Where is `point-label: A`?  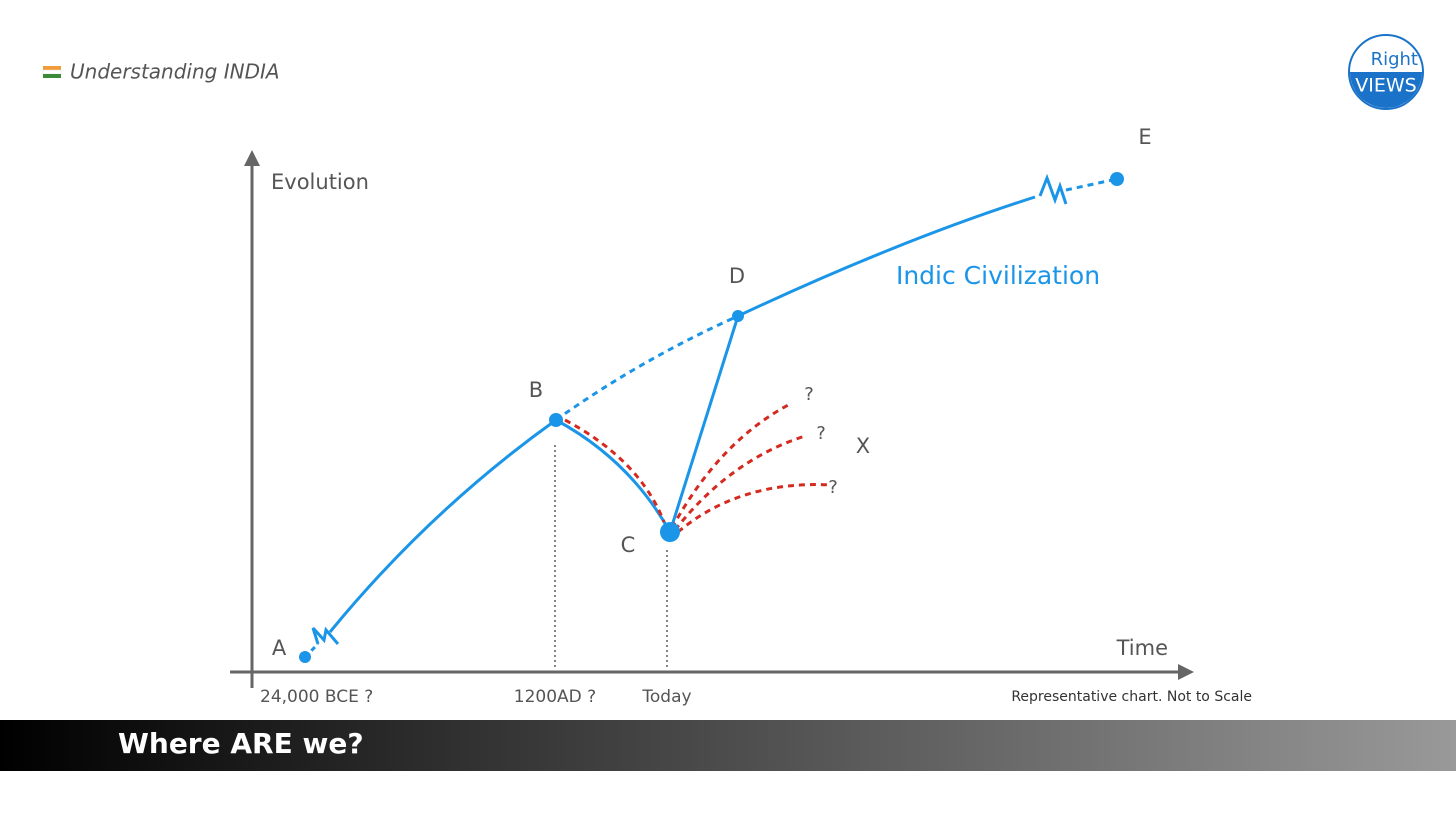 point-label: A is located at coordinates (279, 648).